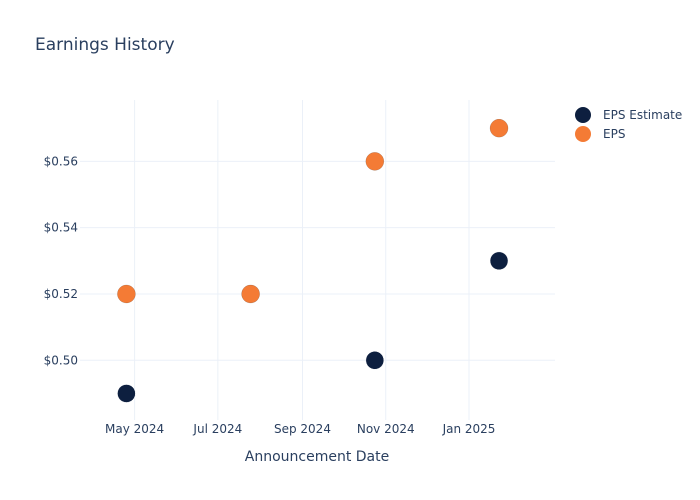  Describe the element at coordinates (61, 228) in the screenshot. I see `y-tick-label: $0.54` at that location.